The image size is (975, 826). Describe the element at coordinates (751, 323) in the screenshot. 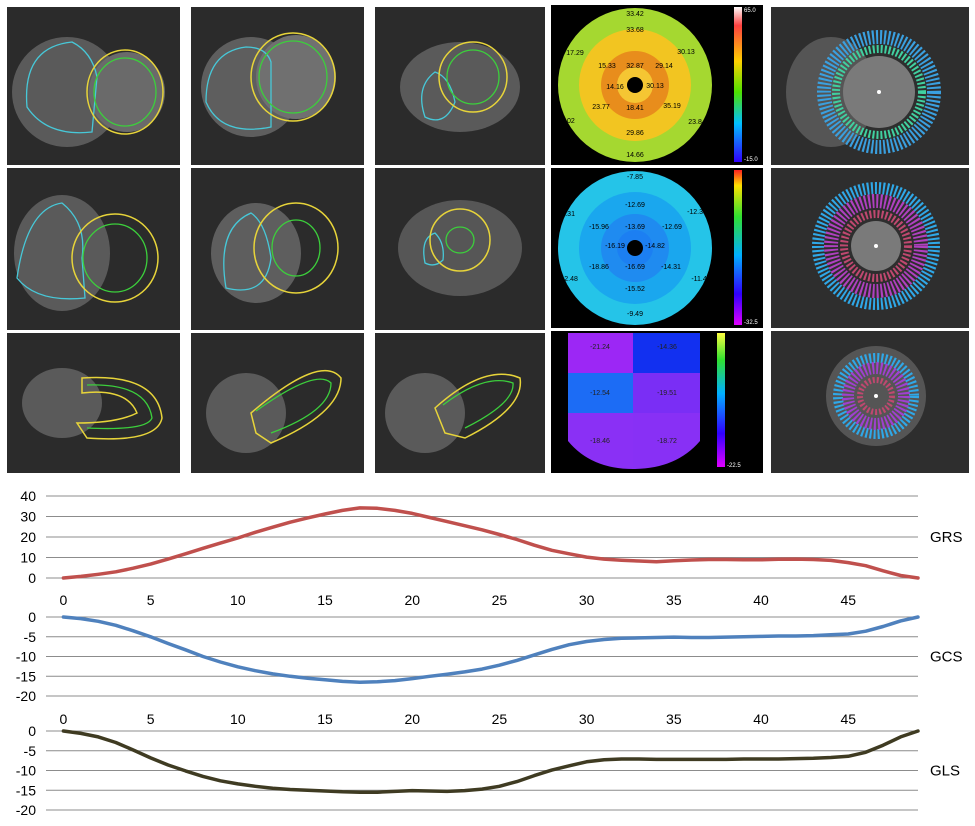

I see `colorbar-circ-min: -32.5` at that location.